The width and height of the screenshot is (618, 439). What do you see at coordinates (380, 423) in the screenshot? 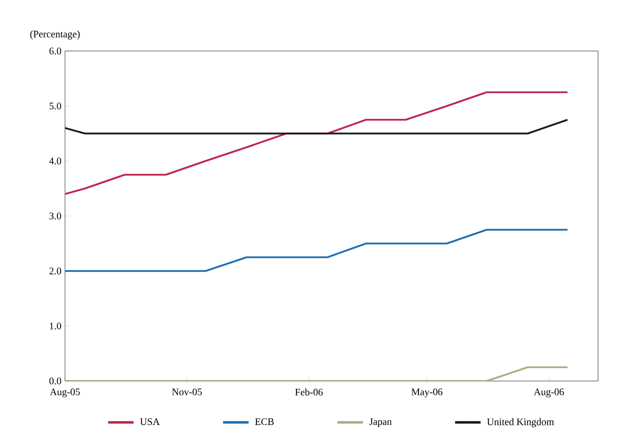
I see `legend-label: Japan` at bounding box center [380, 423].